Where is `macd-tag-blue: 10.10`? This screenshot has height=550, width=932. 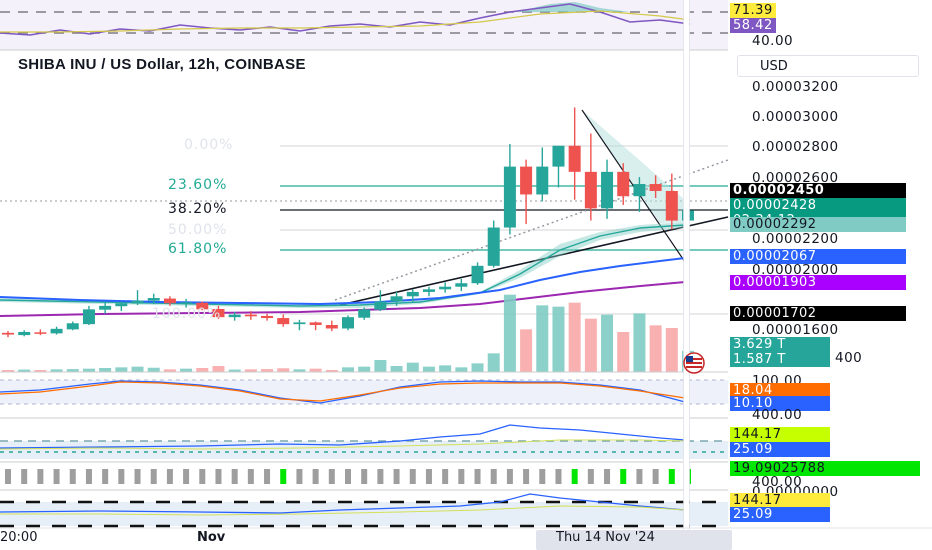
macd-tag-blue: 10.10 is located at coordinates (780, 403).